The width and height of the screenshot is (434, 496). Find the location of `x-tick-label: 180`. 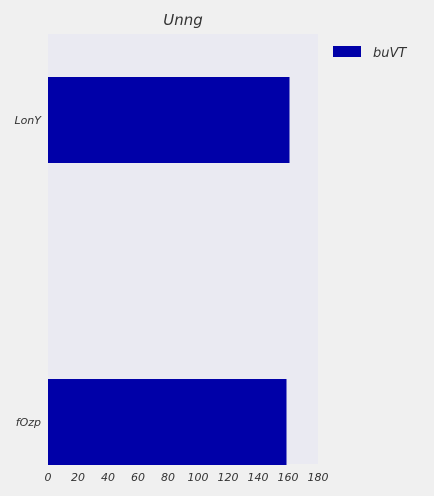

x-tick-label: 180 is located at coordinates (318, 477).